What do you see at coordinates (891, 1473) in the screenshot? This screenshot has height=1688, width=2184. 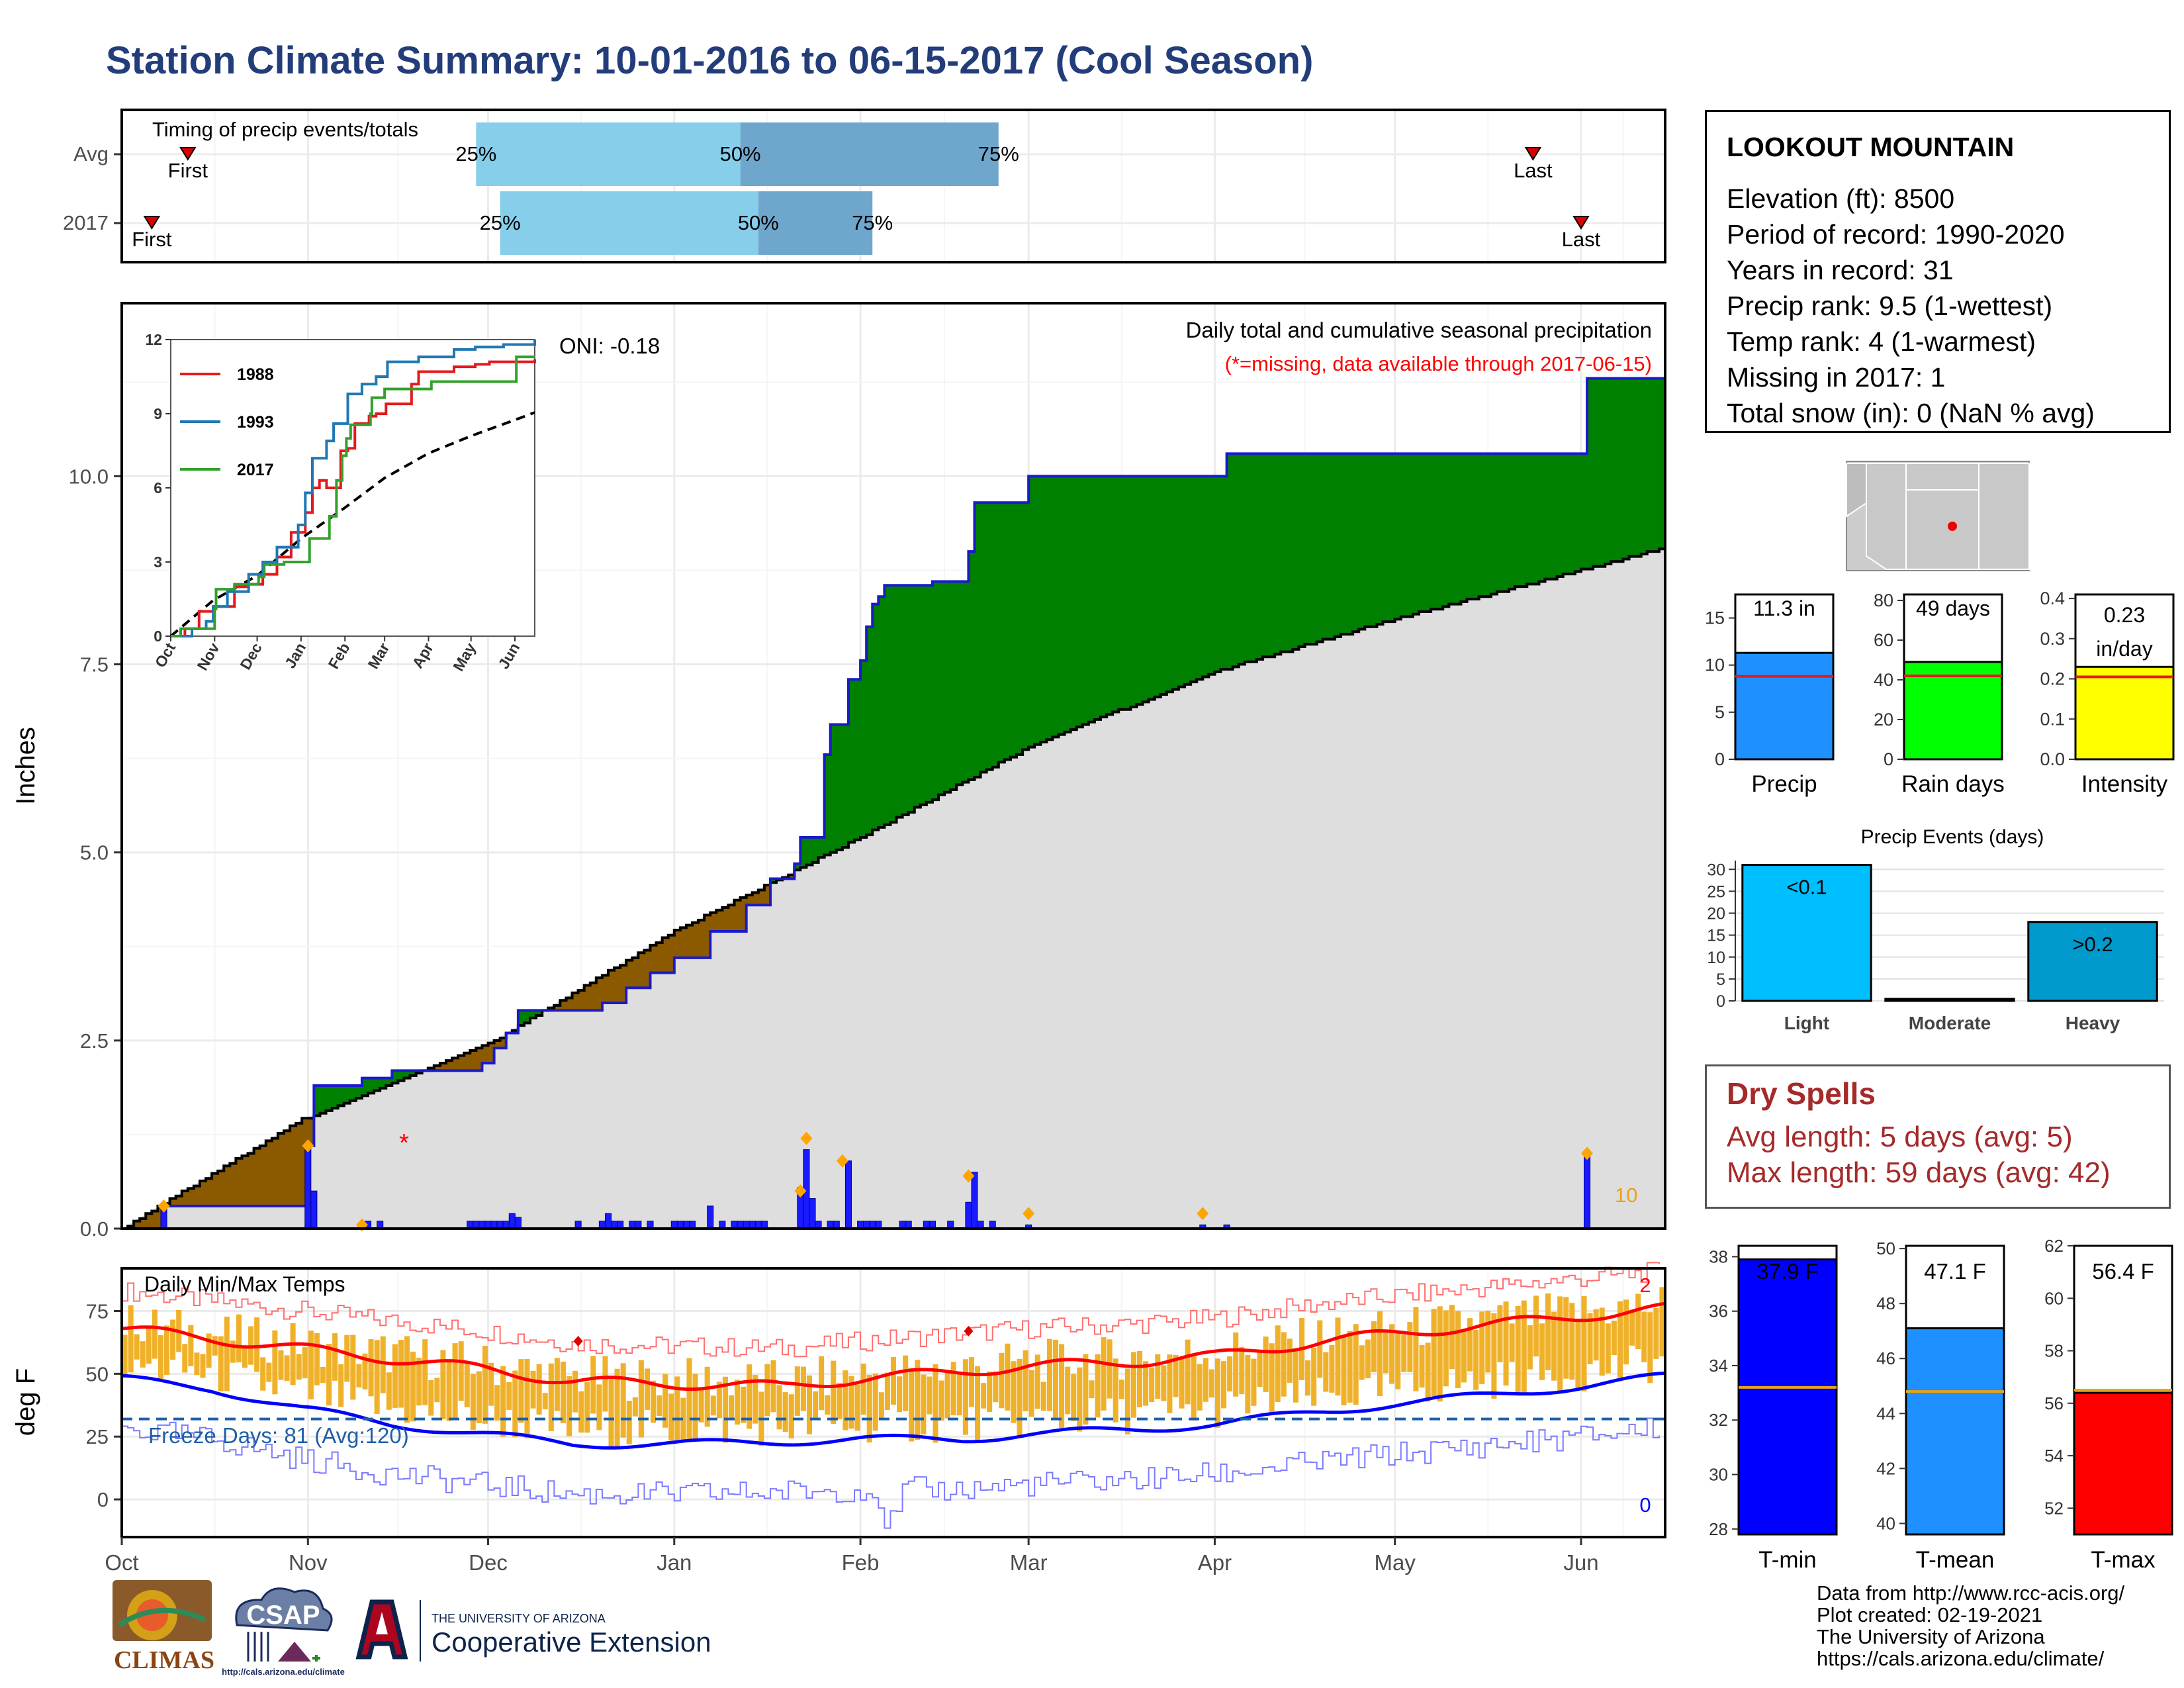 I see `record-low-line` at bounding box center [891, 1473].